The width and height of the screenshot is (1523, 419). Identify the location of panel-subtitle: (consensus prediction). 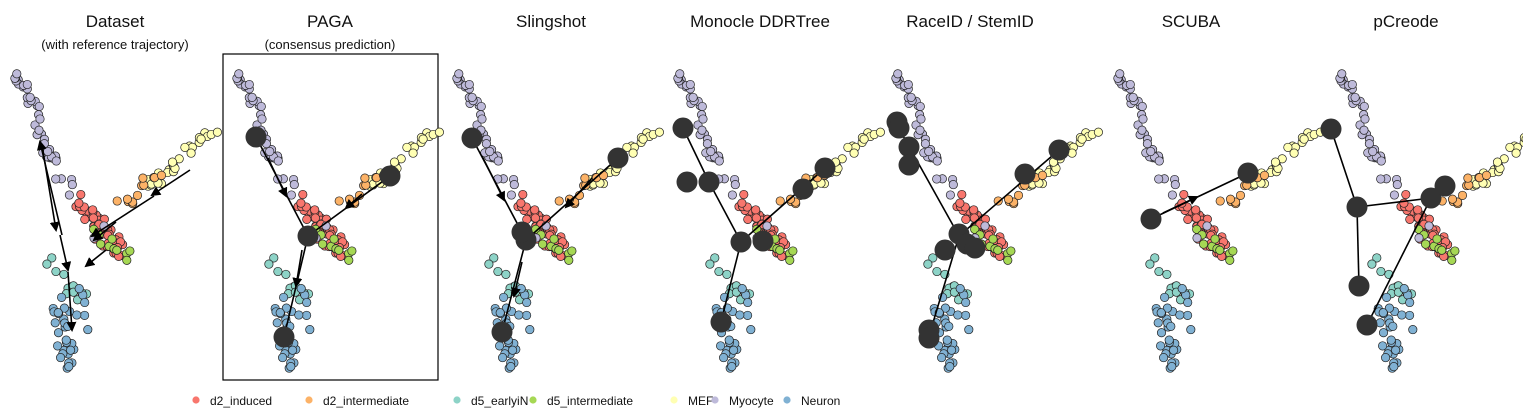
(330, 44).